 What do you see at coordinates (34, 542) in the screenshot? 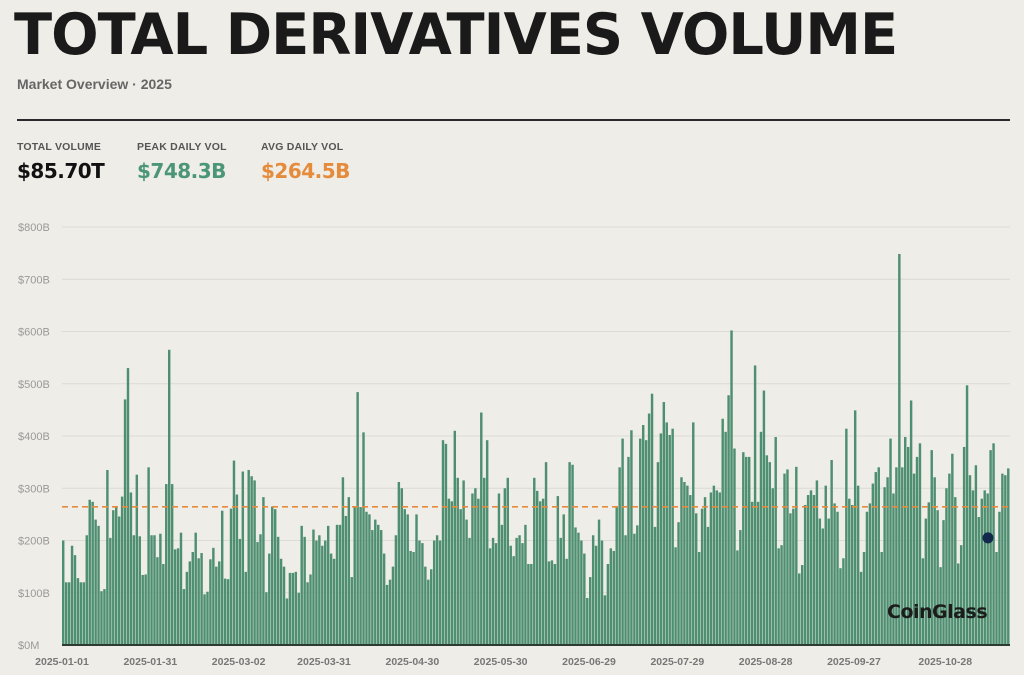
I see `y-tick-label: $200B` at bounding box center [34, 542].